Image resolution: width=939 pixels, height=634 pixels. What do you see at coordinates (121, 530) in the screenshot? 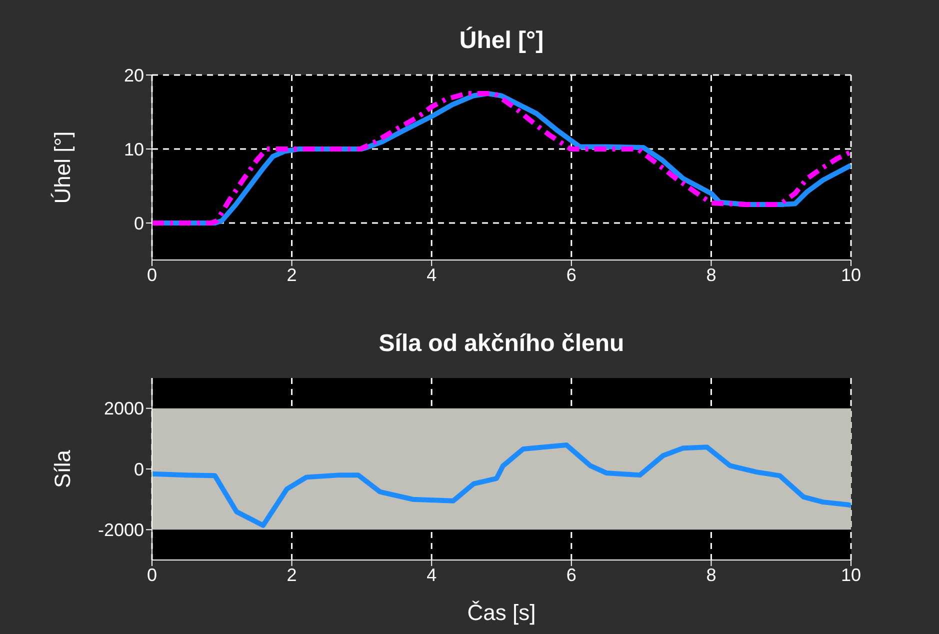
I see `y-tick-label: -2000` at bounding box center [121, 530].